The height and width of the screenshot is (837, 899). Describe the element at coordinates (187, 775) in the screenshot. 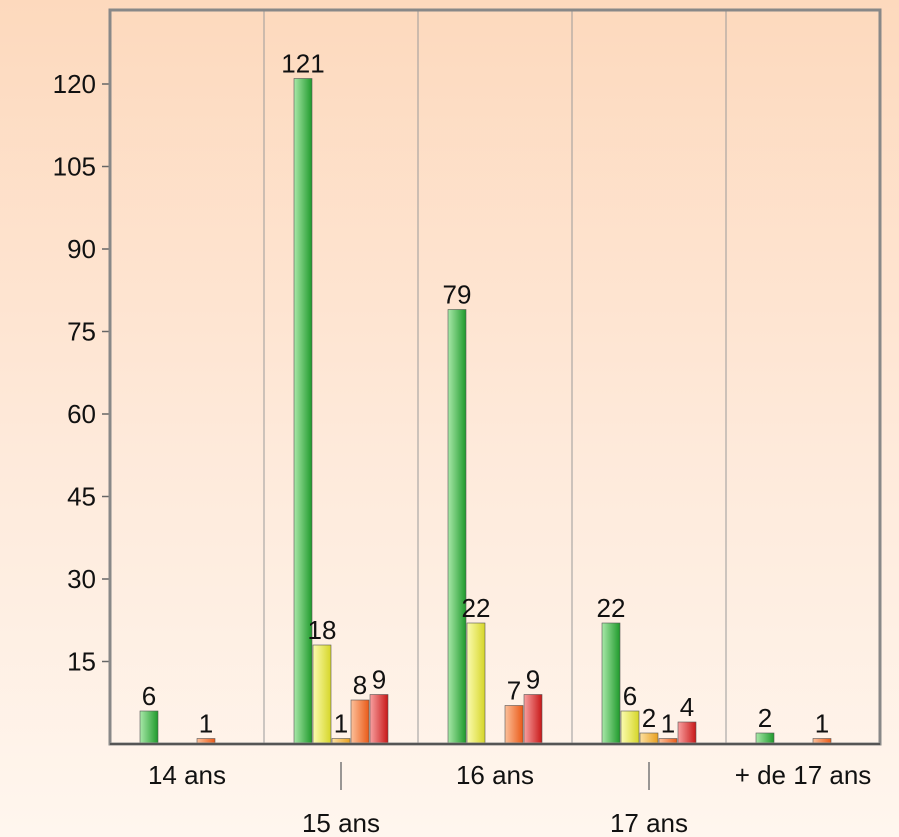

I see `x-tick-label: 14 ans` at that location.